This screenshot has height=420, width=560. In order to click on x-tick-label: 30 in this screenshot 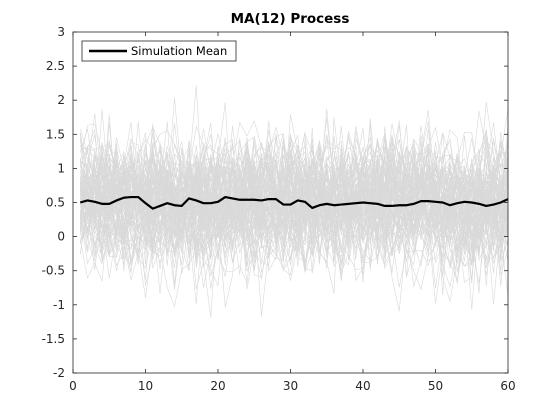, I will do `click(290, 386)`.